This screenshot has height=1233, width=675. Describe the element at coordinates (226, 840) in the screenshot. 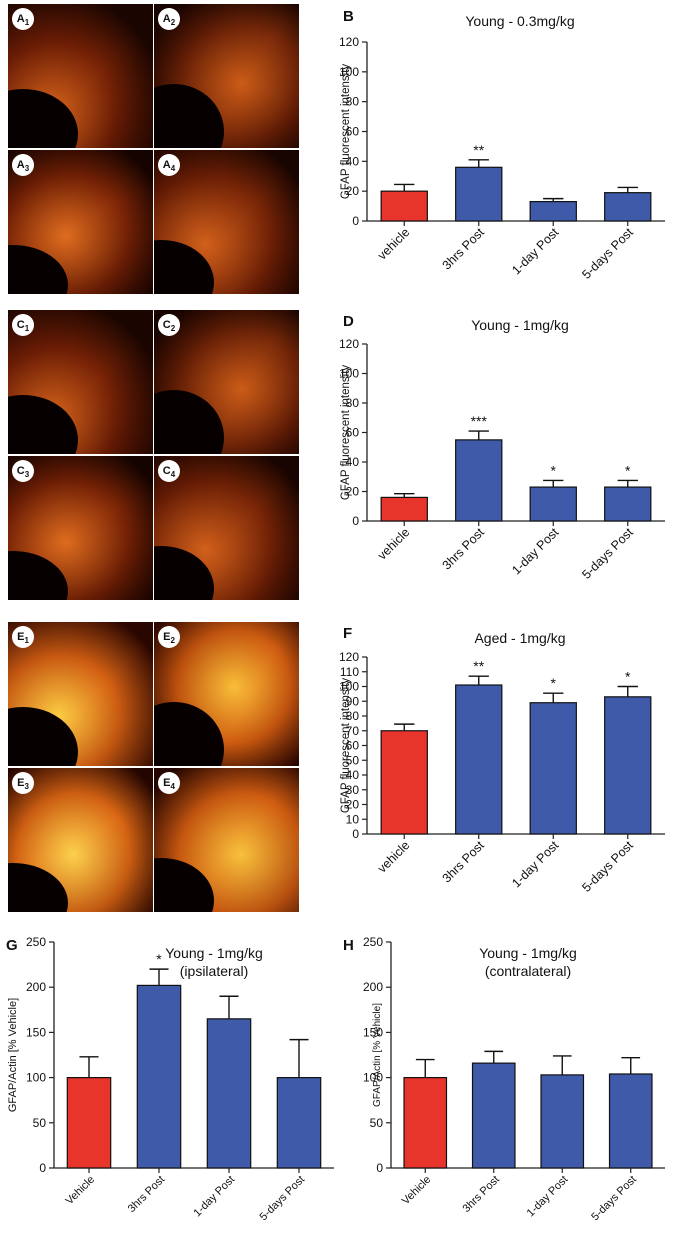

I see `micrograph-tile: E4` at that location.